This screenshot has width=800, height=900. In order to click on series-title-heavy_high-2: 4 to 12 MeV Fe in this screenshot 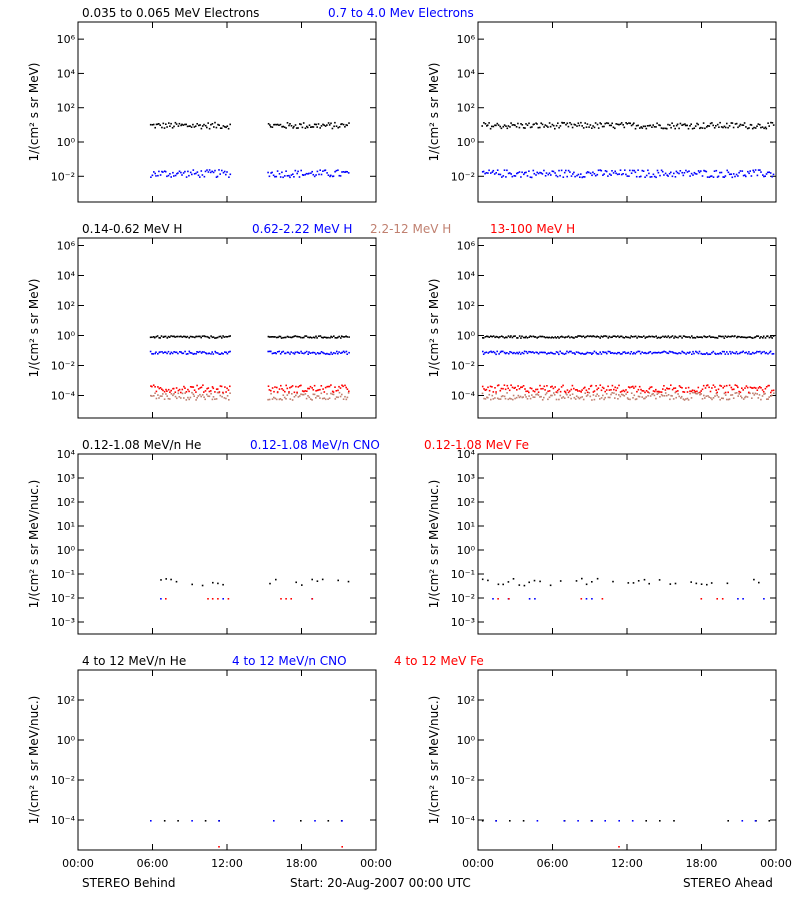, I will do `click(439, 661)`.